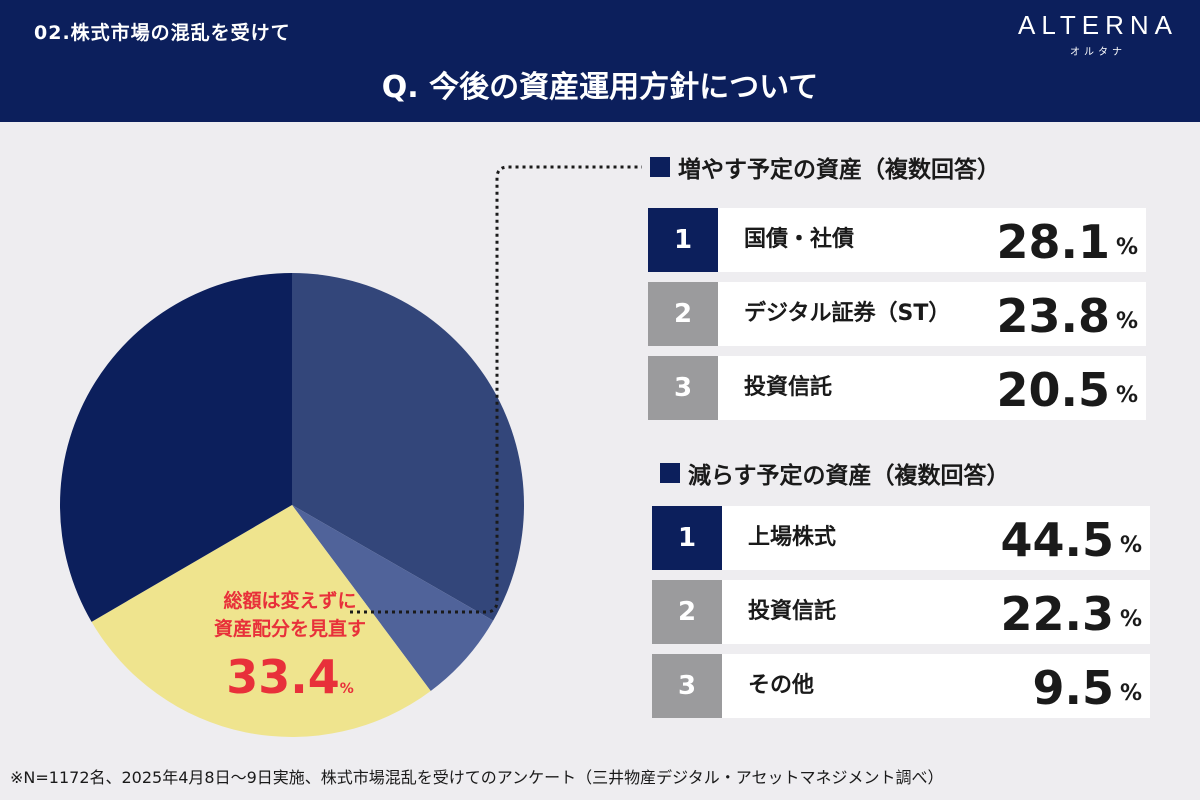 The height and width of the screenshot is (800, 1200). I want to click on item-label: 上場株式, so click(792, 537).